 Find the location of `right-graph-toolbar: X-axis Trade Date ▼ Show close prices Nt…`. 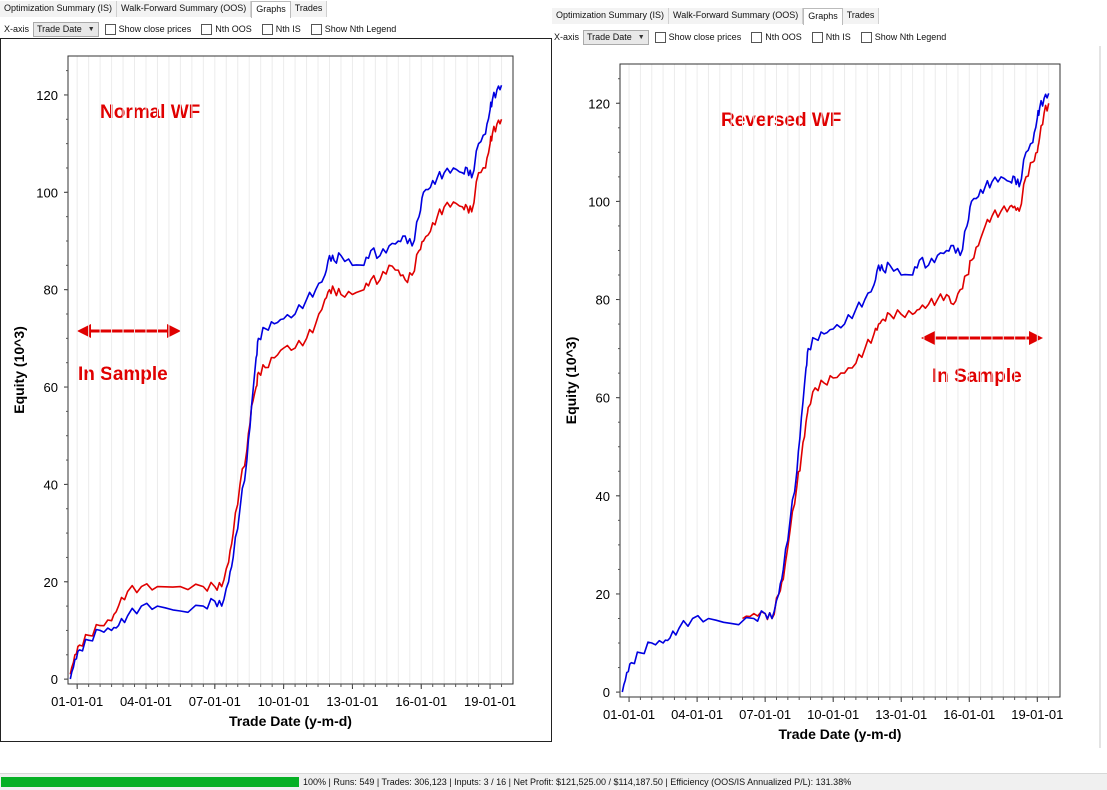

right-graph-toolbar: X-axis Trade Date ▼ Show close prices Nt… is located at coordinates (755, 37).